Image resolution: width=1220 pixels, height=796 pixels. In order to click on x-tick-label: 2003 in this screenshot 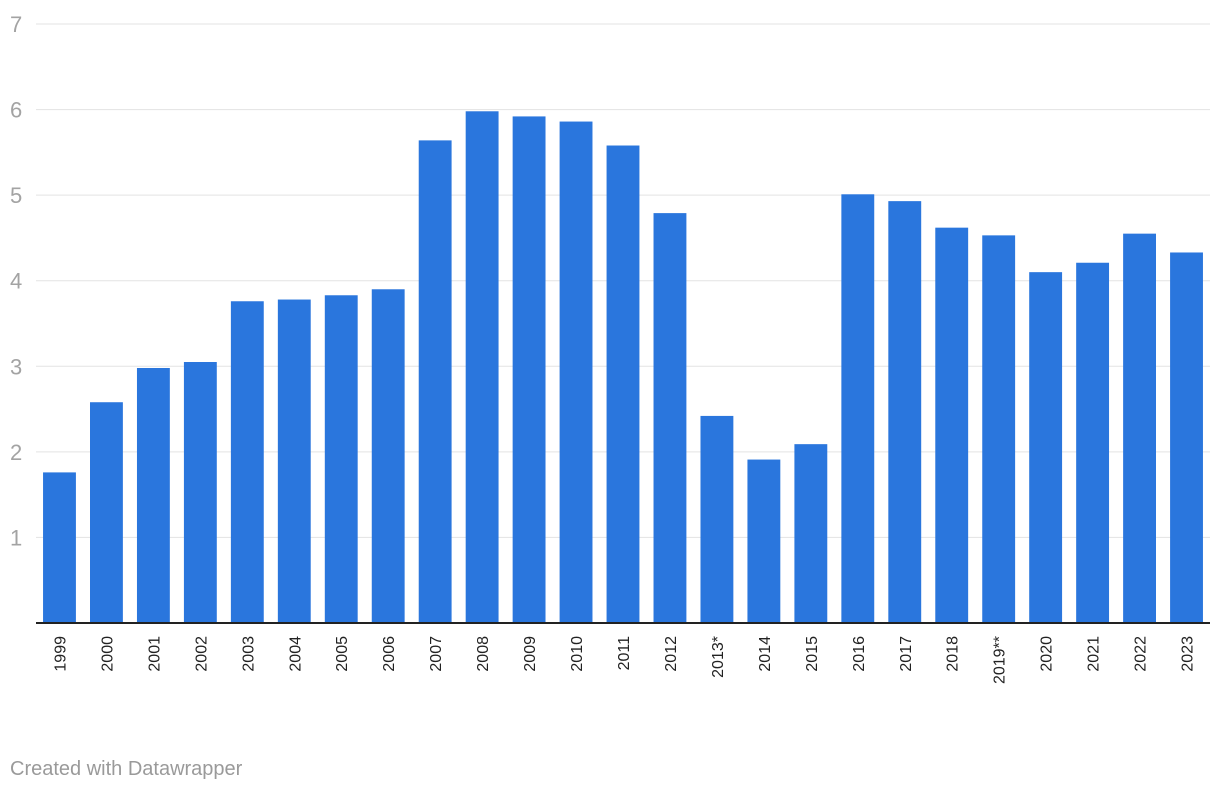, I will do `click(248, 654)`.